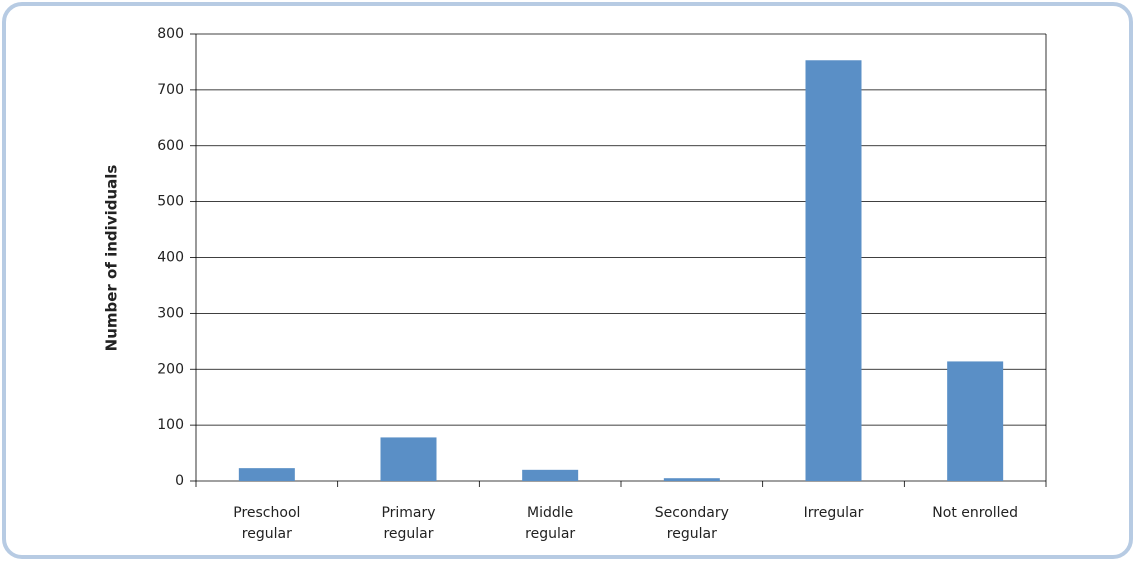 The image size is (1135, 561). Describe the element at coordinates (170, 146) in the screenshot. I see `y-tick-label: 600` at that location.